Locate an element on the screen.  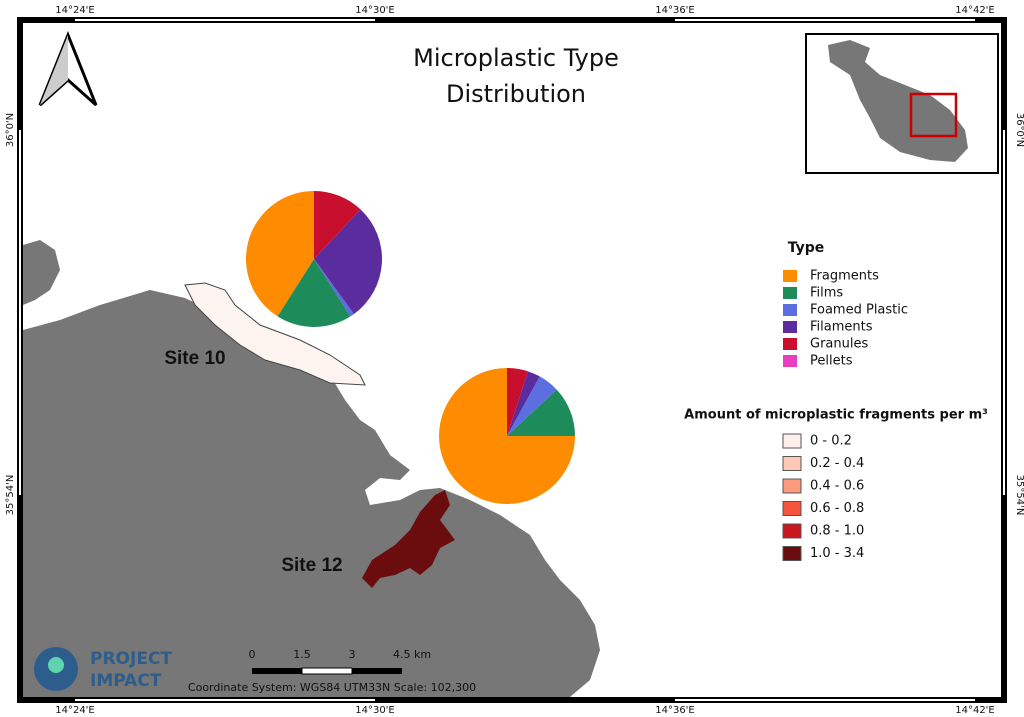
class-label: 1.0 - 3.4 is located at coordinates (837, 553).